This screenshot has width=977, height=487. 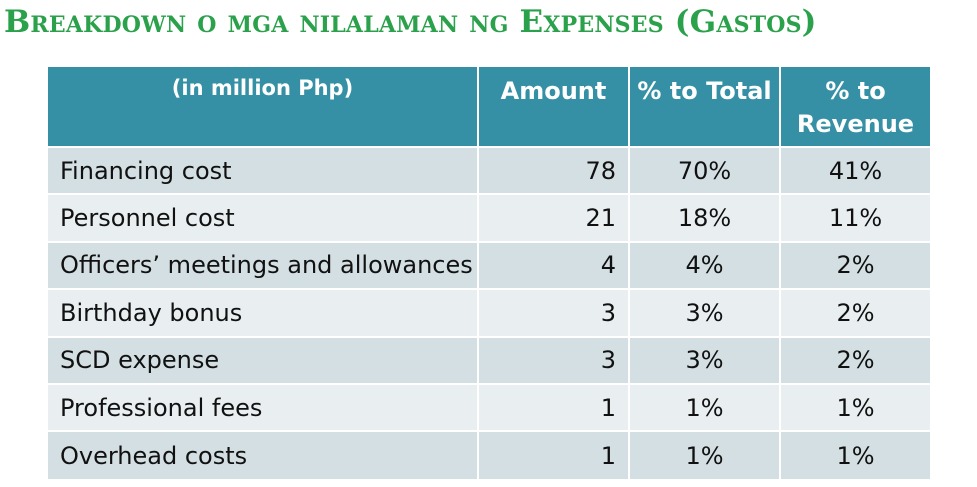 What do you see at coordinates (855, 217) in the screenshot?
I see `row-pct-revenue: 11%` at bounding box center [855, 217].